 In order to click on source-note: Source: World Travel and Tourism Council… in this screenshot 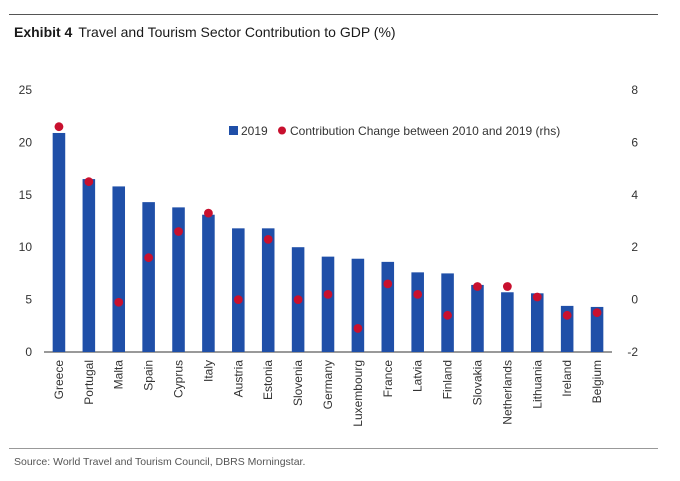, I will do `click(160, 462)`.